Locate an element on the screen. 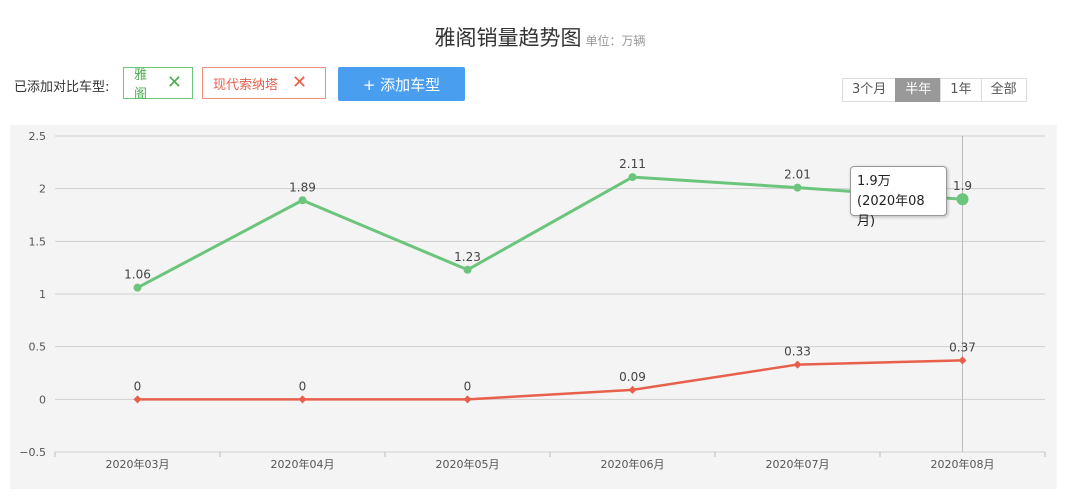 This screenshot has height=499, width=1080. y-tick-label: 0.5 is located at coordinates (38, 347).